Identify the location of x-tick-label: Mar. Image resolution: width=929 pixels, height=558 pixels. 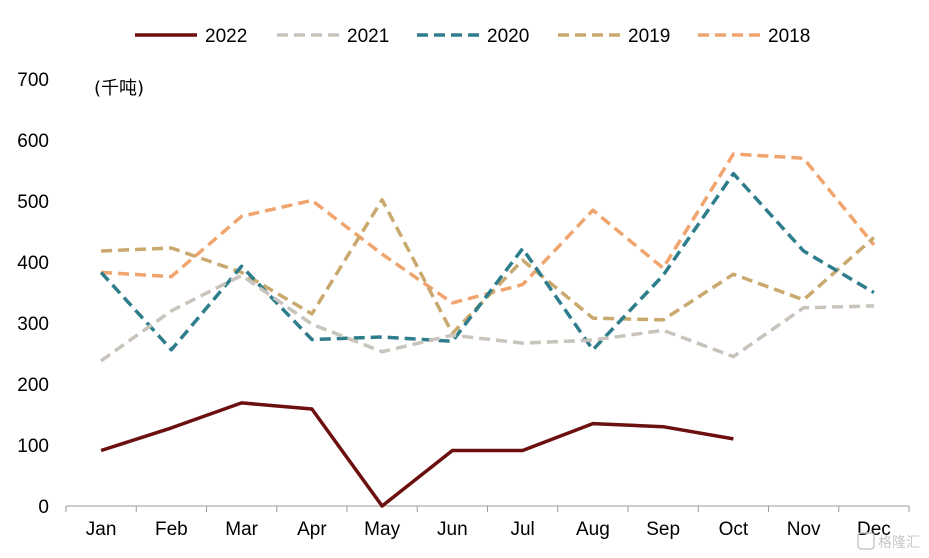
(241, 529).